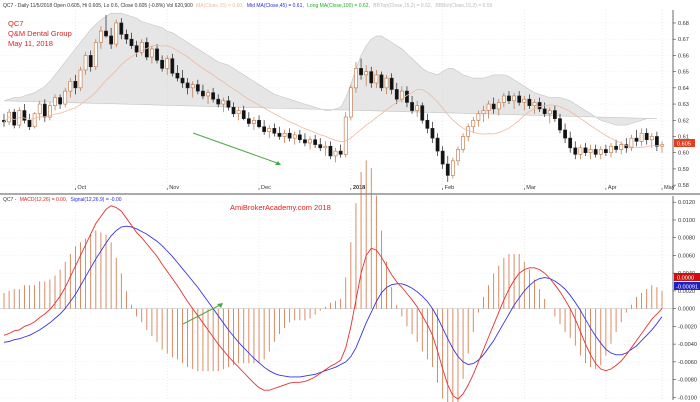 This screenshot has height=402, width=700. I want to click on price-x-tick-label: May, so click(669, 188).